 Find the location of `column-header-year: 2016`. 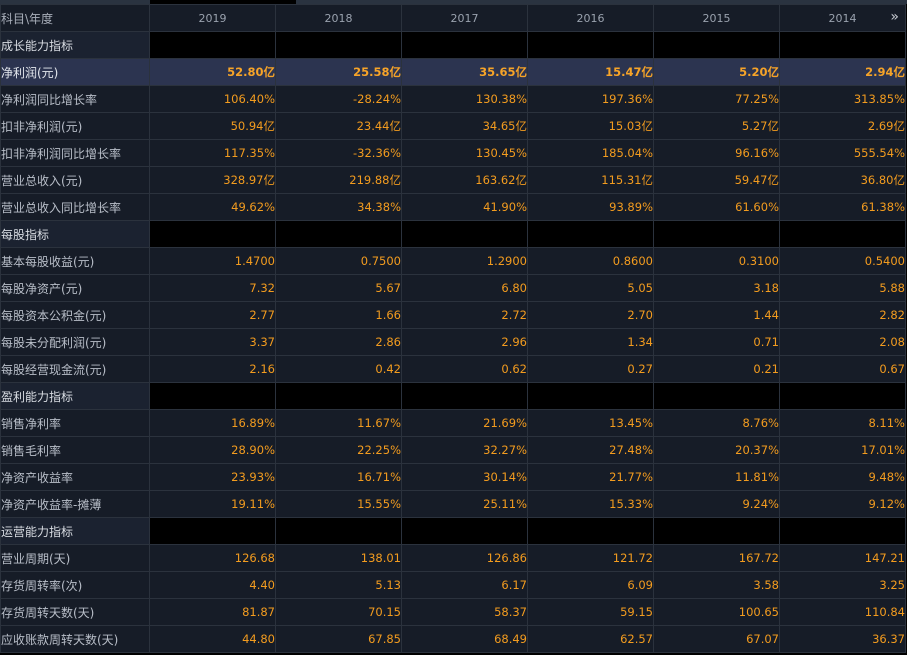

column-header-year: 2016 is located at coordinates (590, 18).